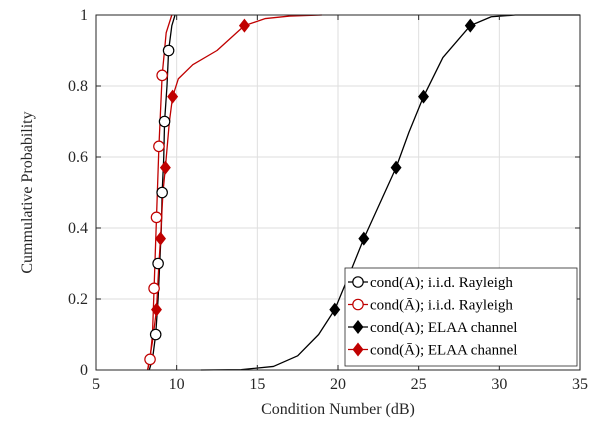 The image size is (608, 422). I want to click on x-axis-label: Condition Number (dB), so click(338, 409).